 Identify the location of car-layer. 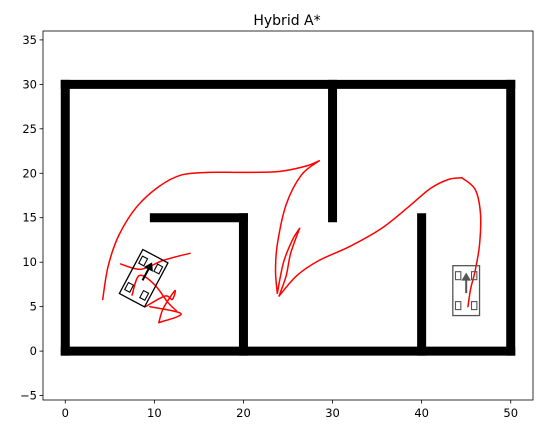
(299, 282).